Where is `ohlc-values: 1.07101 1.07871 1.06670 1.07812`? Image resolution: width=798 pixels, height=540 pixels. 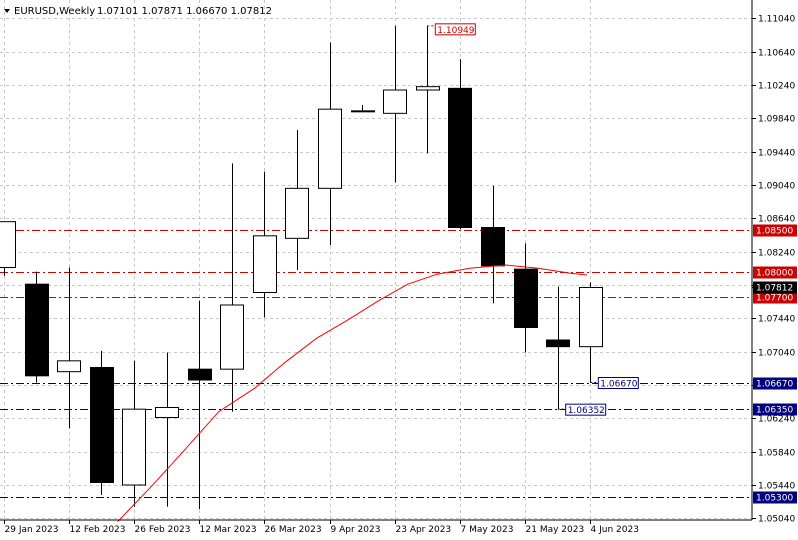 ohlc-values: 1.07101 1.07871 1.06670 1.07812 is located at coordinates (184, 11).